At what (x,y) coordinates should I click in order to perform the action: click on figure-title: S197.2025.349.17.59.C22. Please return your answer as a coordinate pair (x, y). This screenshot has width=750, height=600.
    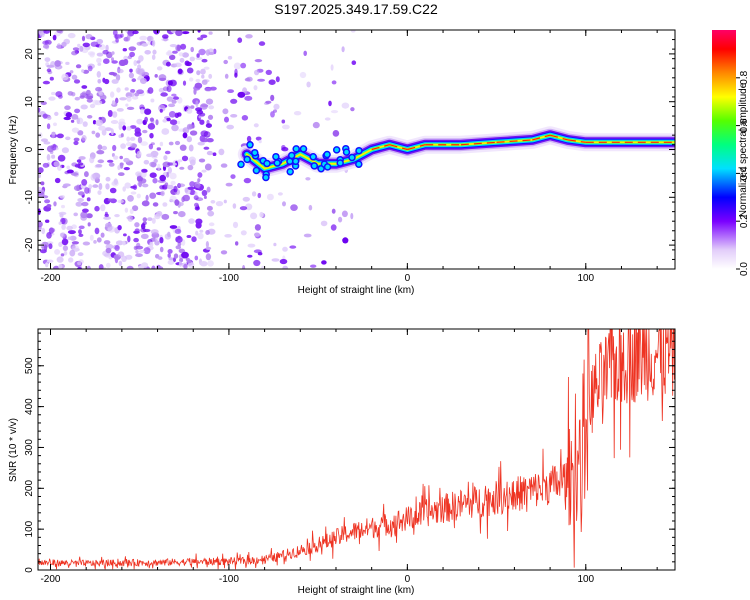
    Looking at the image, I should click on (356, 9).